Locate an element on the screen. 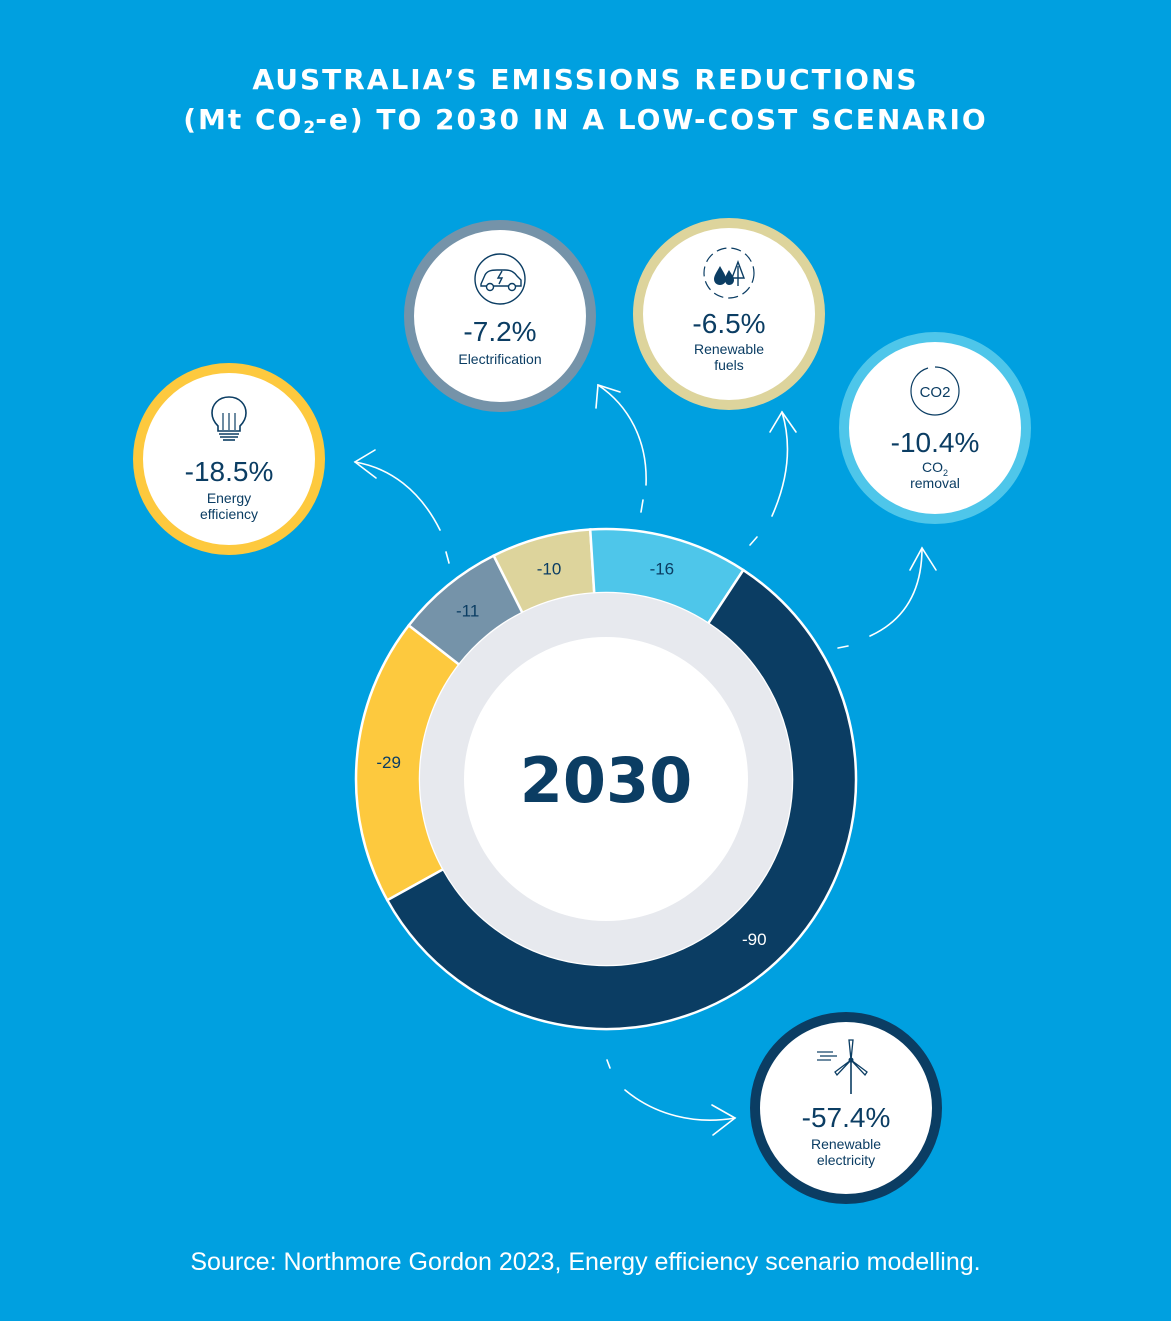 Image resolution: width=1171 pixels, height=1321 pixels. segment-label-renewable-fuels: -10 is located at coordinates (549, 569).